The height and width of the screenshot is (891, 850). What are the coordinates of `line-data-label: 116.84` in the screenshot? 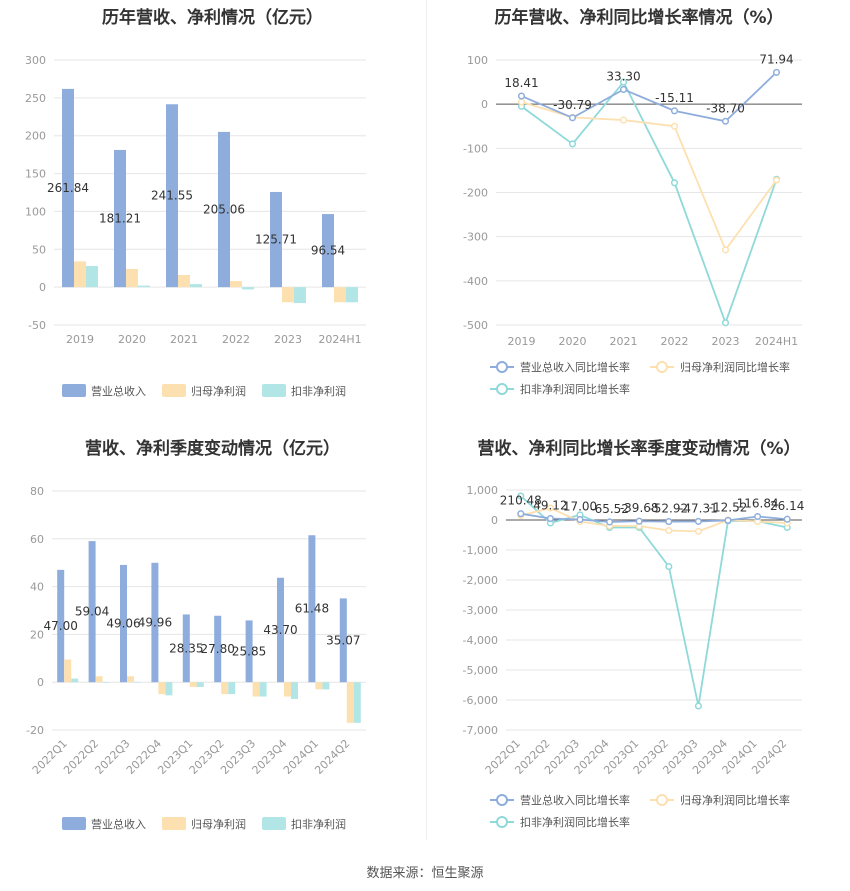 It's located at (758, 503).